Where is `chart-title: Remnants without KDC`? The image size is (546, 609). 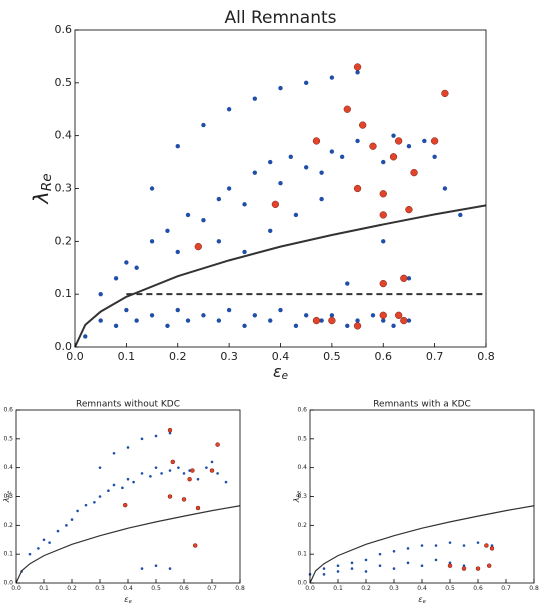
chart-title: Remnants without KDC is located at coordinates (128, 405).